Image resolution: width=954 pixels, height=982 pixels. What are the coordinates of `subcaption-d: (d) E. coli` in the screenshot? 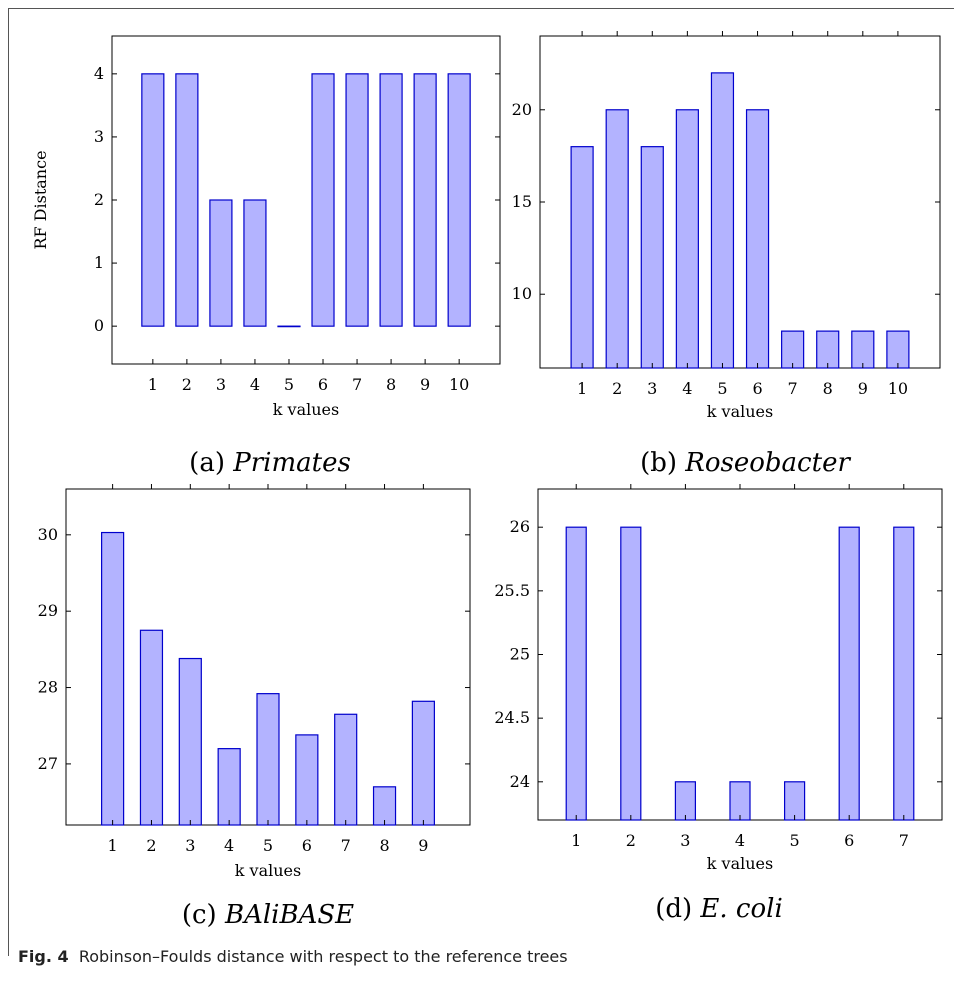 It's located at (719, 909).